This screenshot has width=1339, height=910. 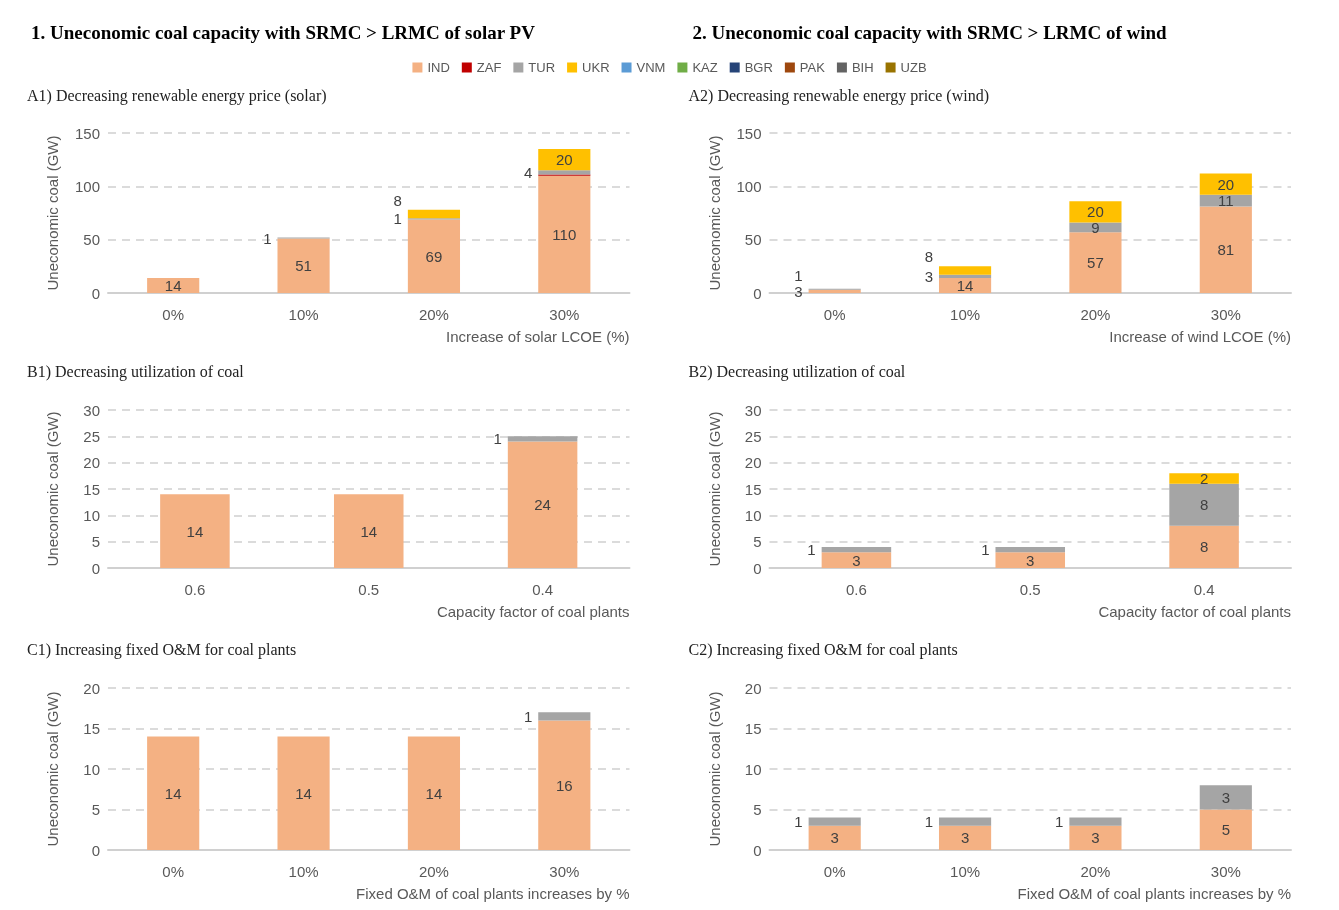 What do you see at coordinates (195, 589) in the screenshot?
I see `x-tick-label: 0.6` at bounding box center [195, 589].